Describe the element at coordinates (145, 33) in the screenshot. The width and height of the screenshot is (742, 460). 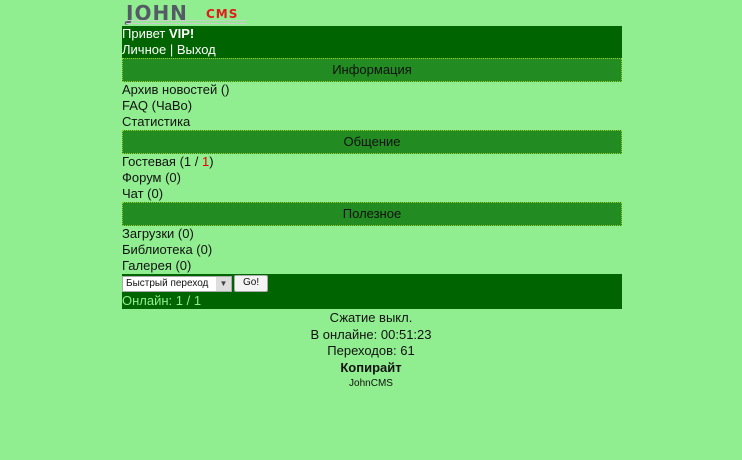
I see `greeting: Привет` at that location.